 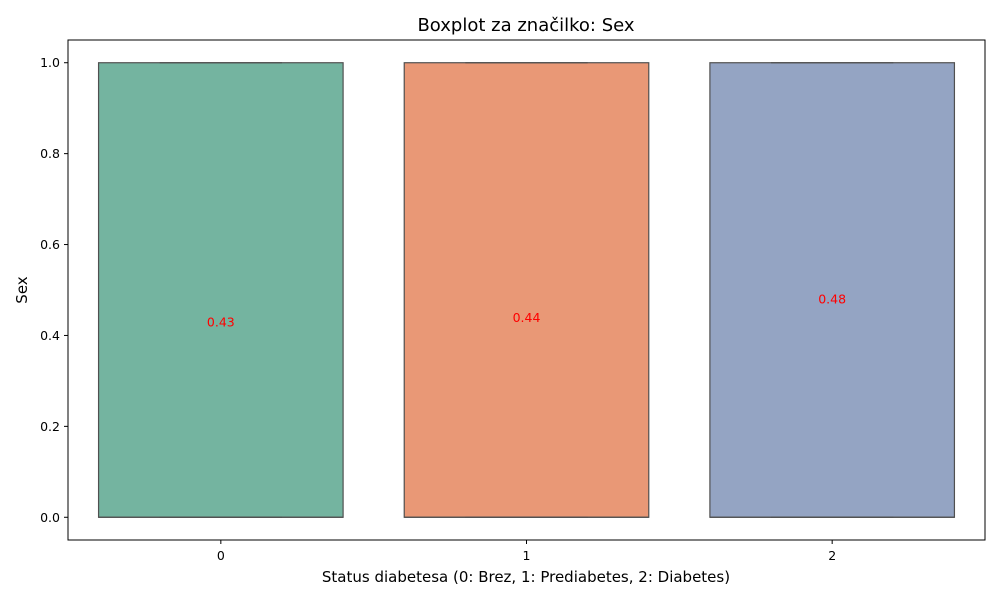 What do you see at coordinates (22, 289) in the screenshot?
I see `y-axis-label: Sex` at bounding box center [22, 289].